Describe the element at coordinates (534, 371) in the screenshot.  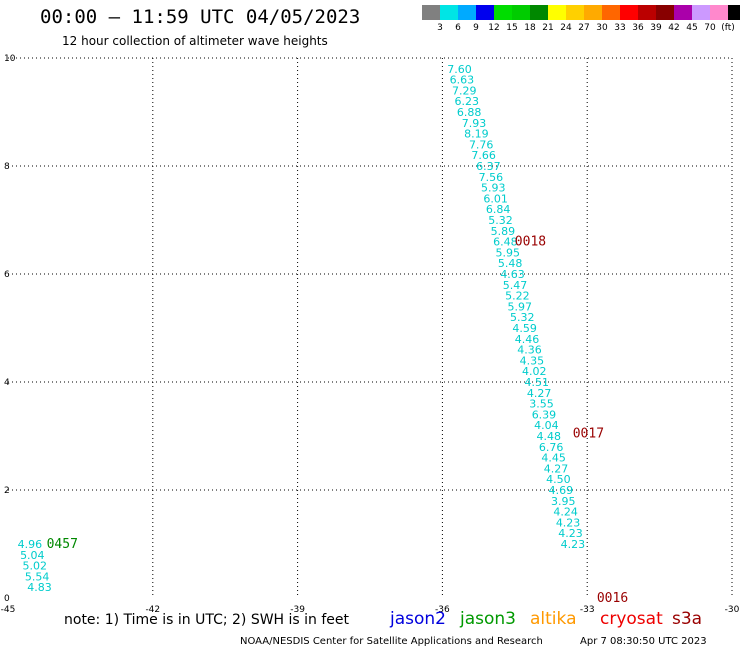
I see `data-label: 4.02` at that location.